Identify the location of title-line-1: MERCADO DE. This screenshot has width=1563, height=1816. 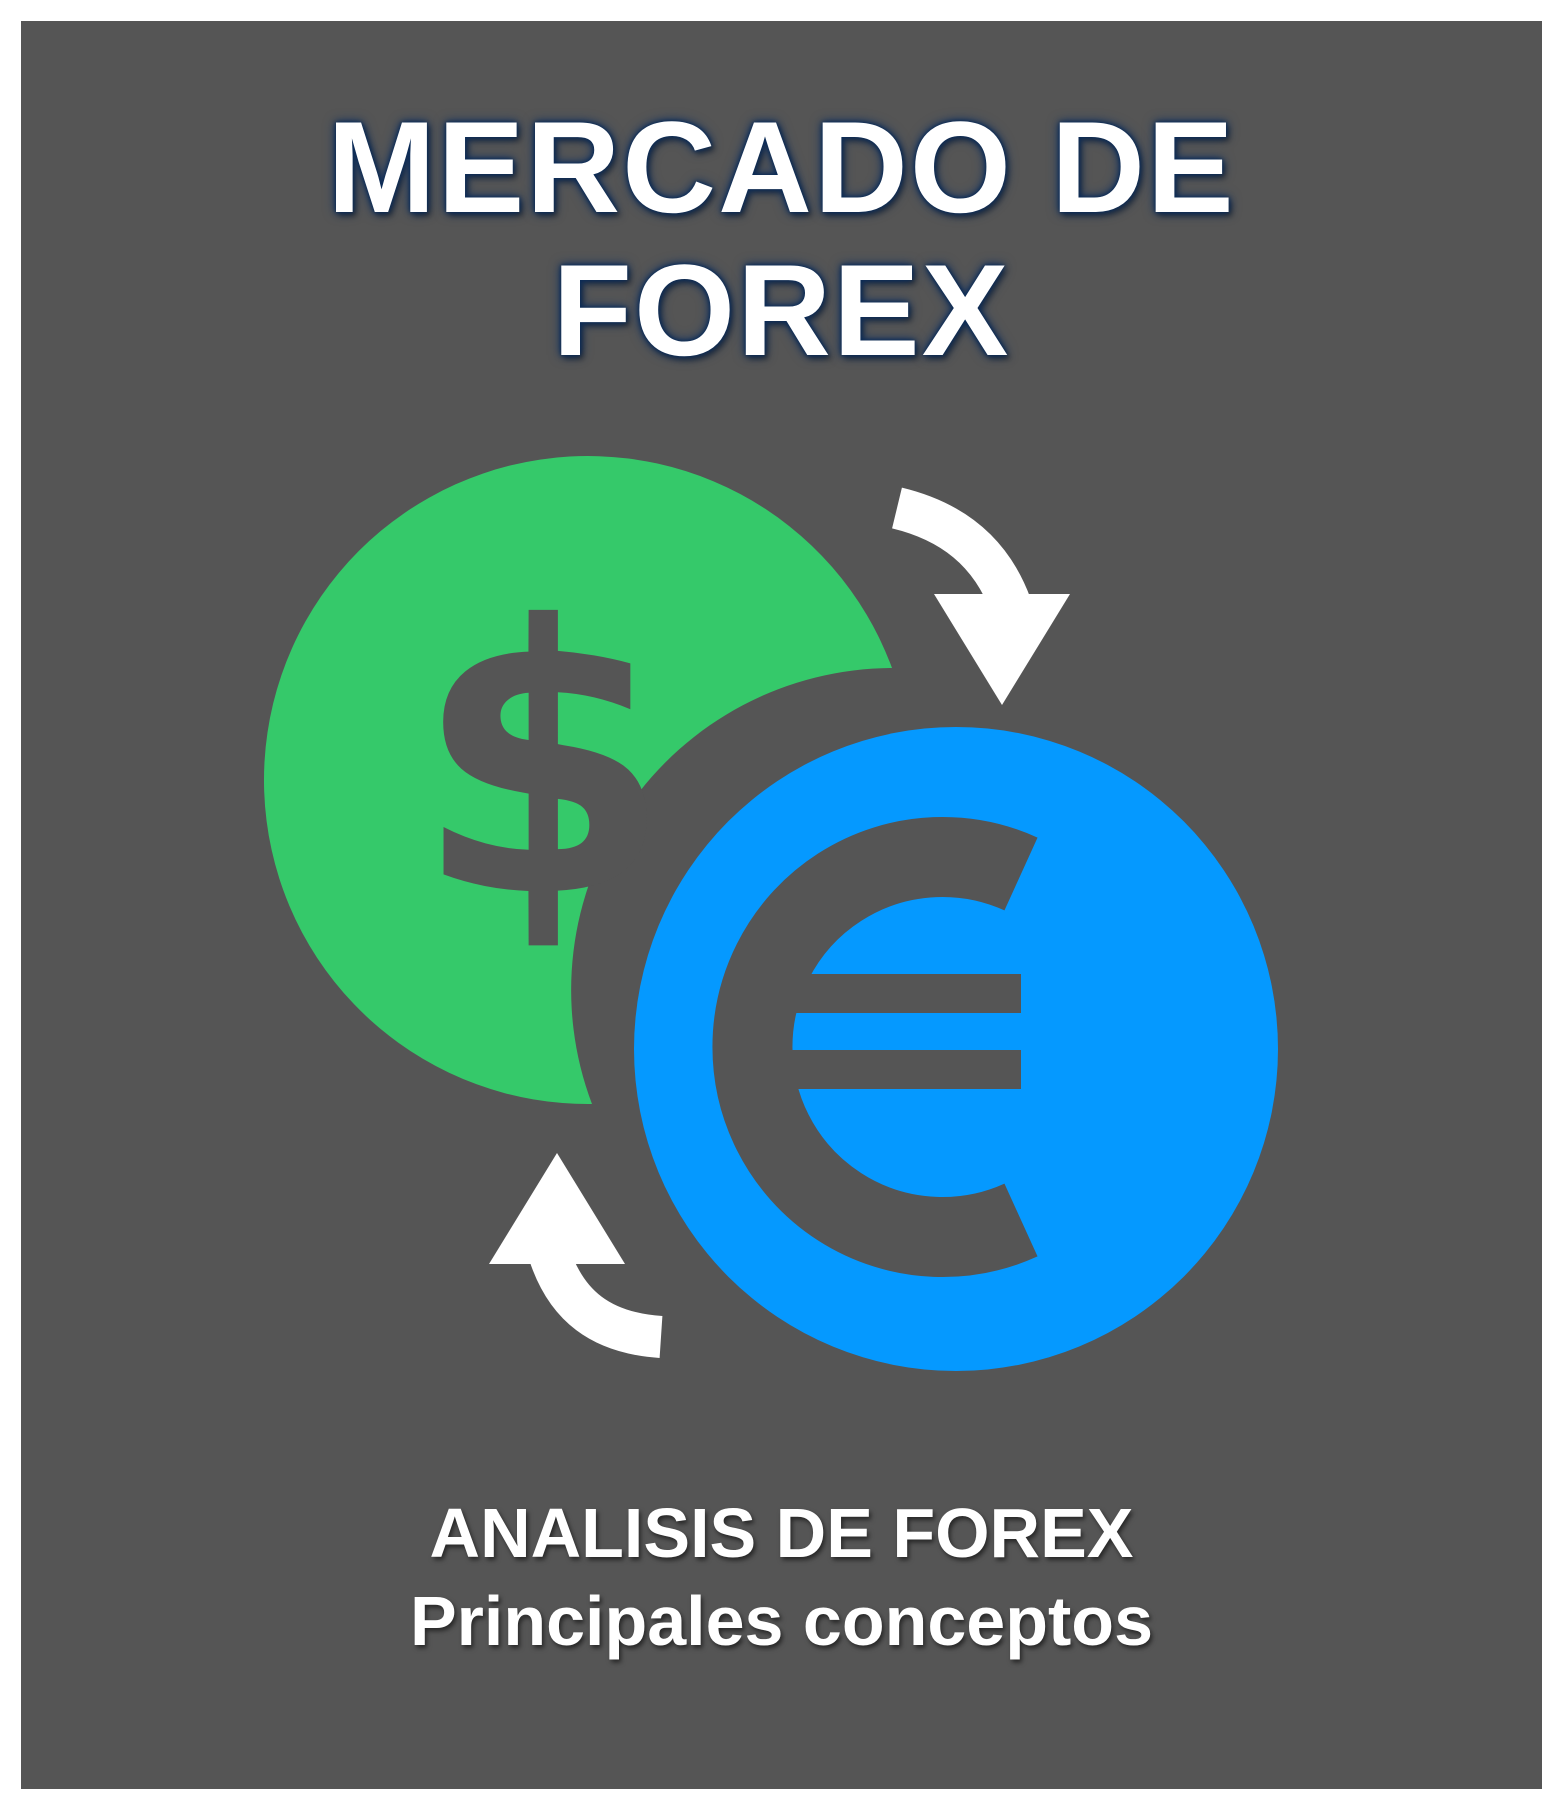
(781, 167).